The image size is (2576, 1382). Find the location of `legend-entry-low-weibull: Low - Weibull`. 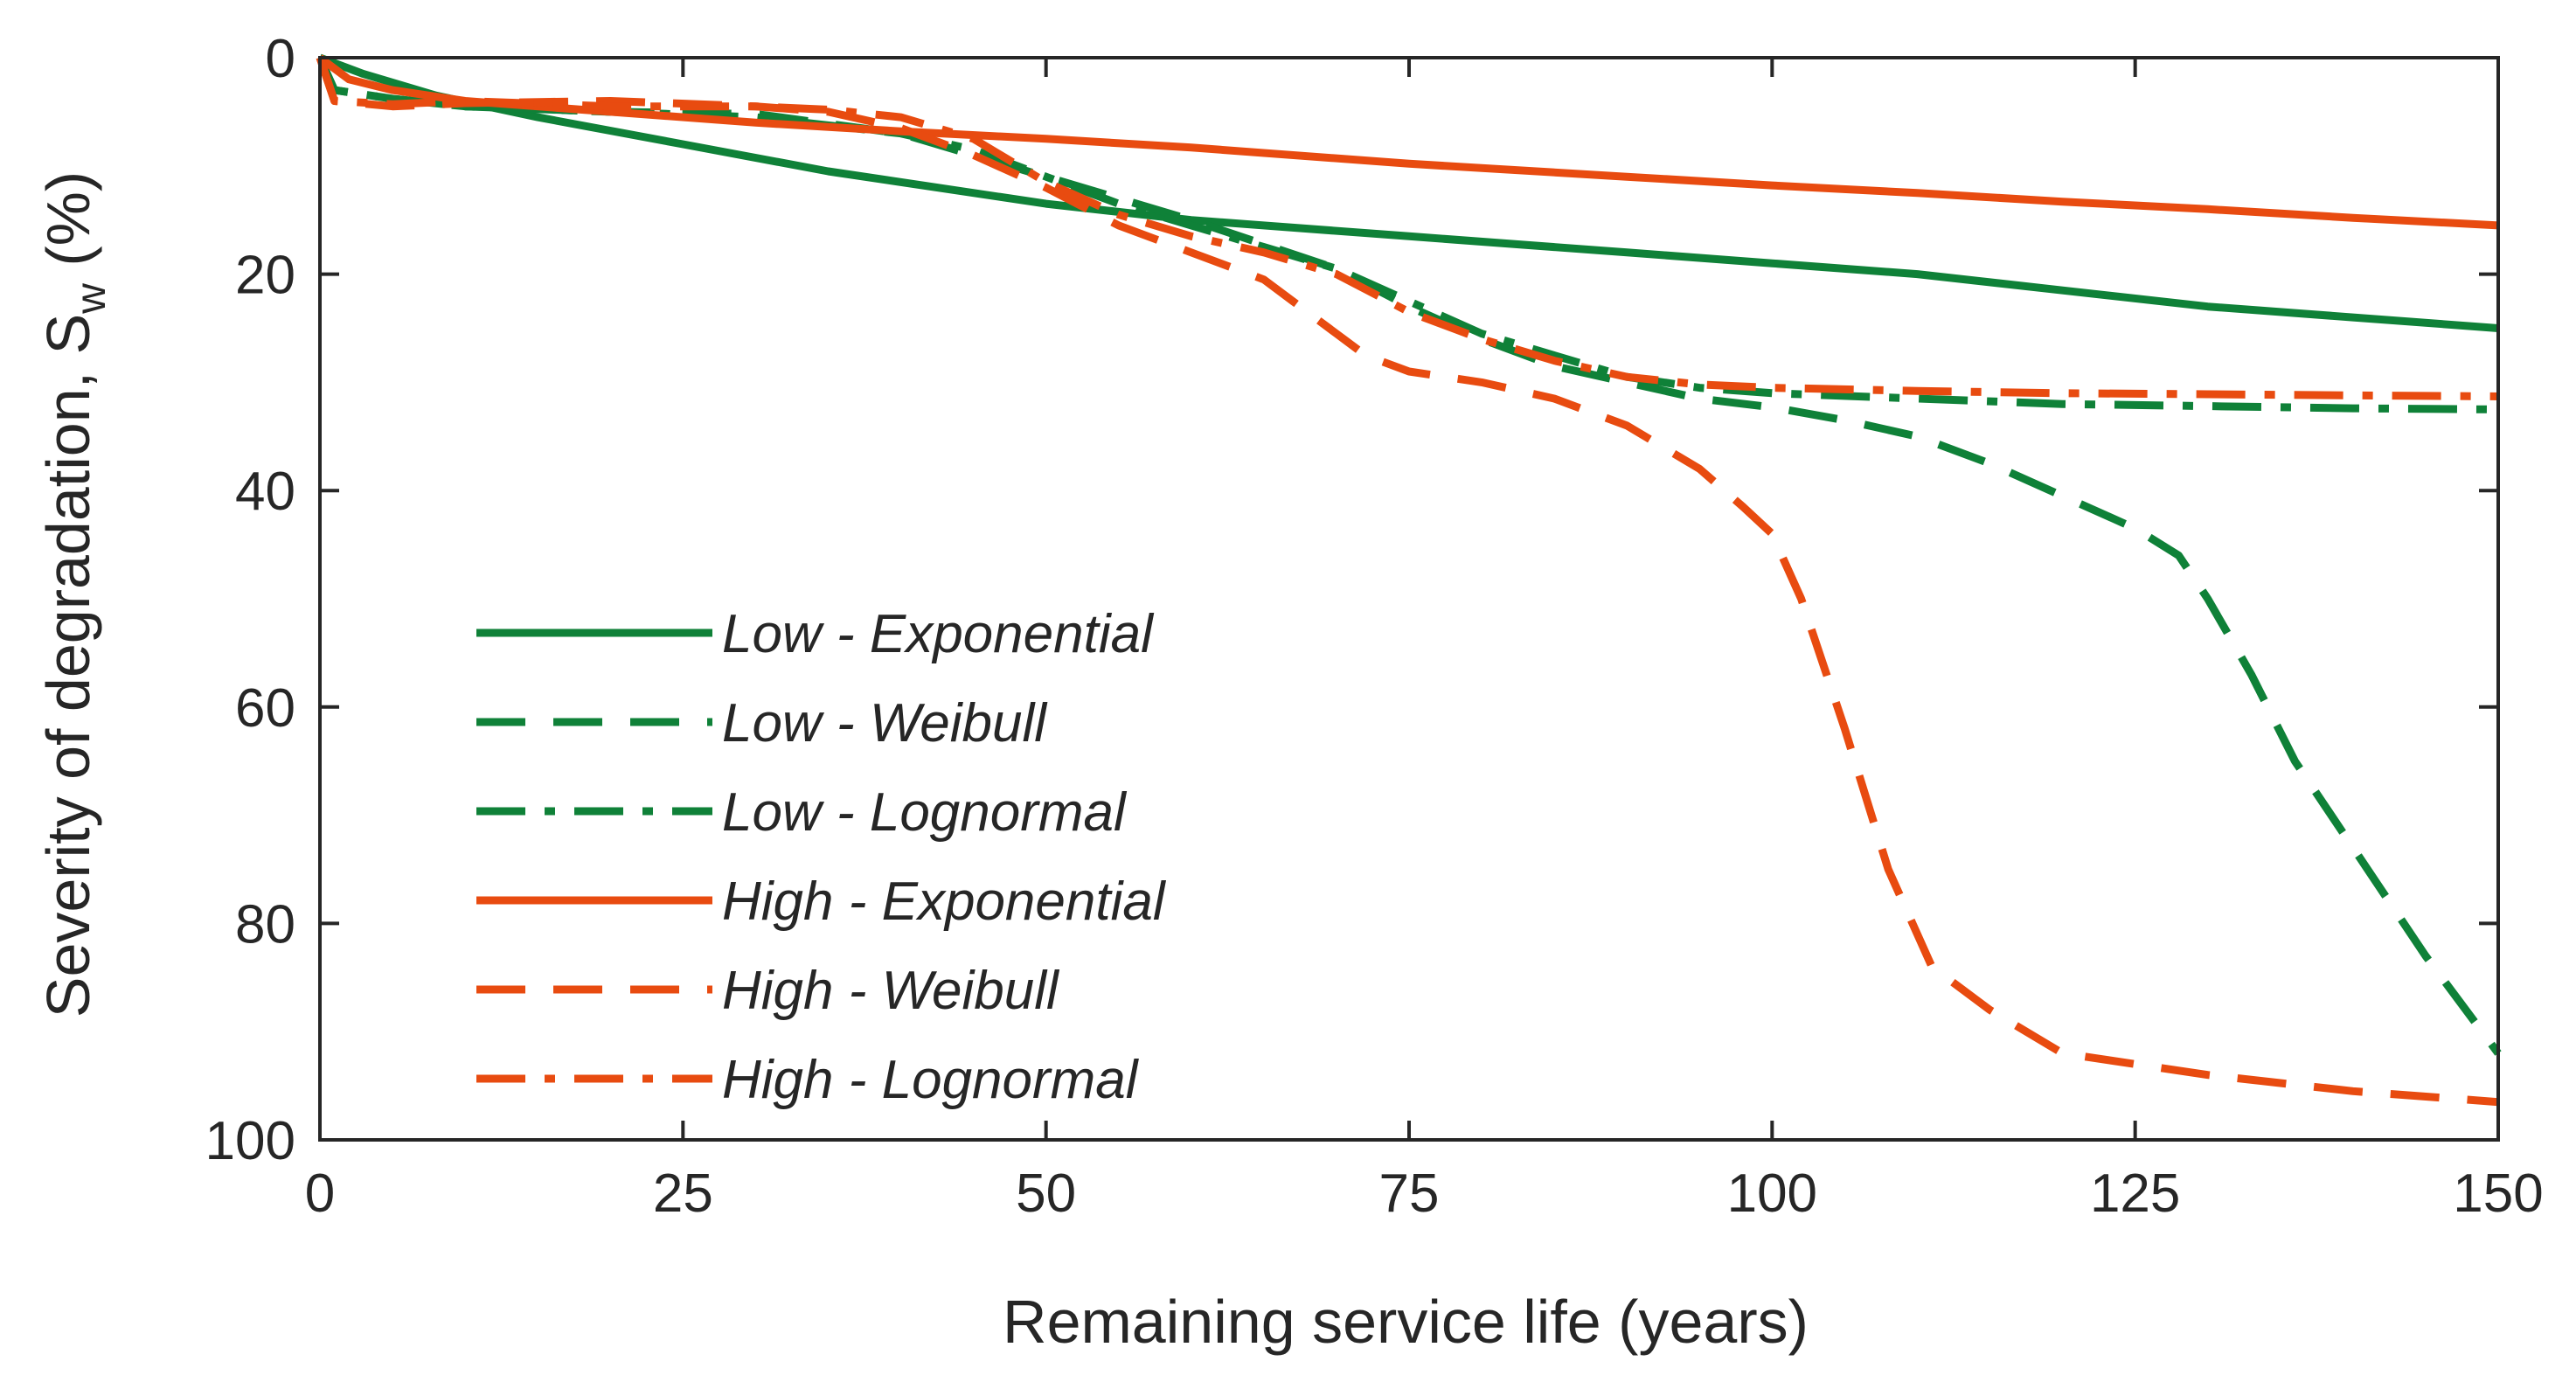

legend-entry-low-weibull: Low - Weibull is located at coordinates (762, 723).